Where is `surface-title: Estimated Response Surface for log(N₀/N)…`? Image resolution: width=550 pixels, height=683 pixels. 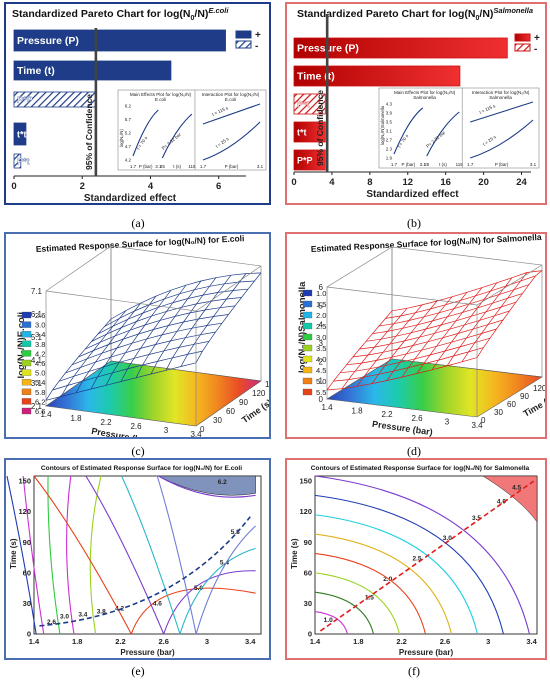
surface-title: Estimated Response Surface for log(N₀/N)… is located at coordinates (140, 244).